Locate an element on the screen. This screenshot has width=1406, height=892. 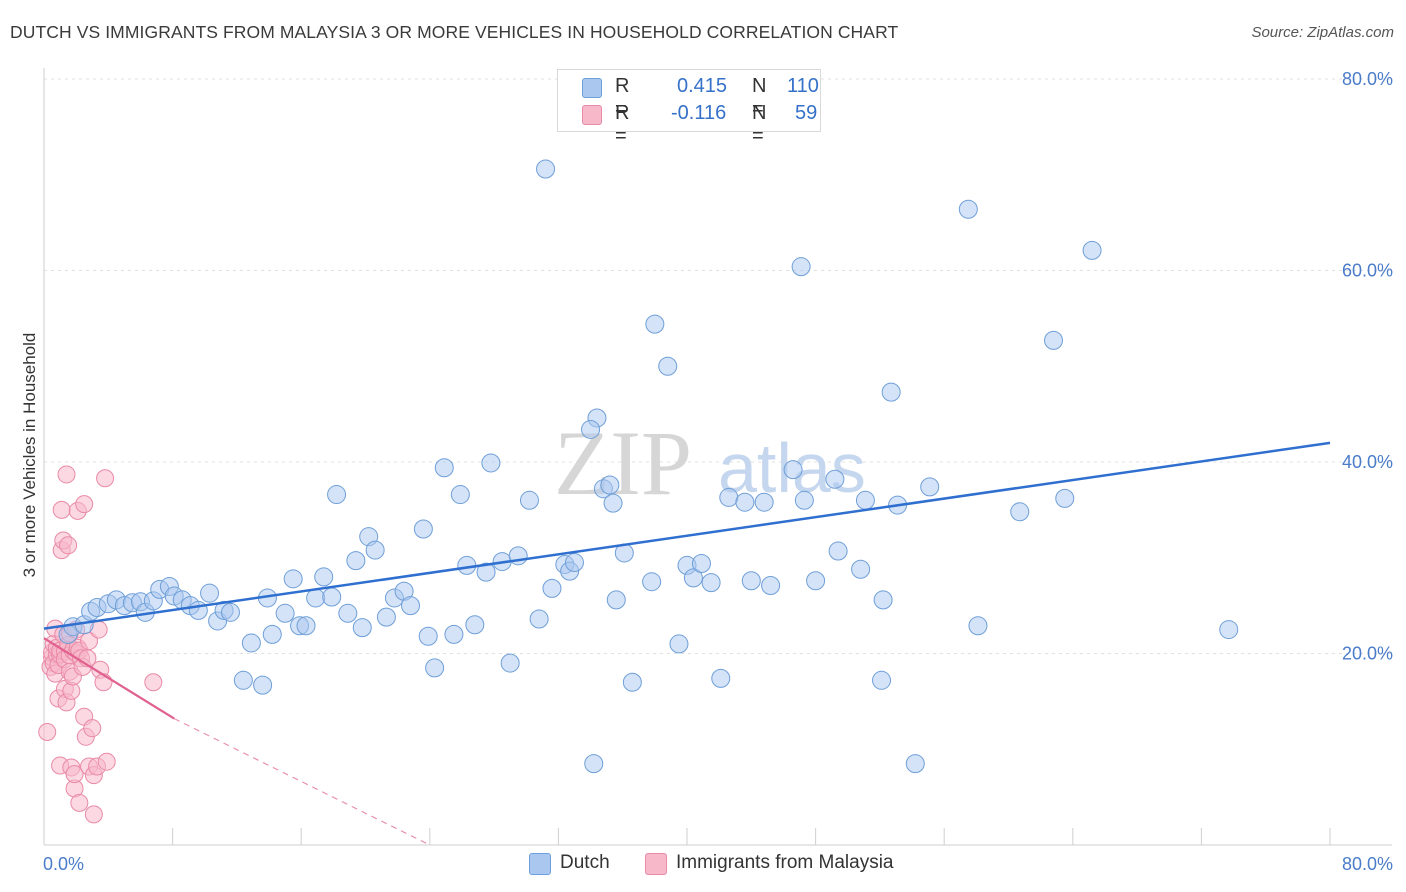
malaysia-trend-extension is located at coordinates (302, 782).